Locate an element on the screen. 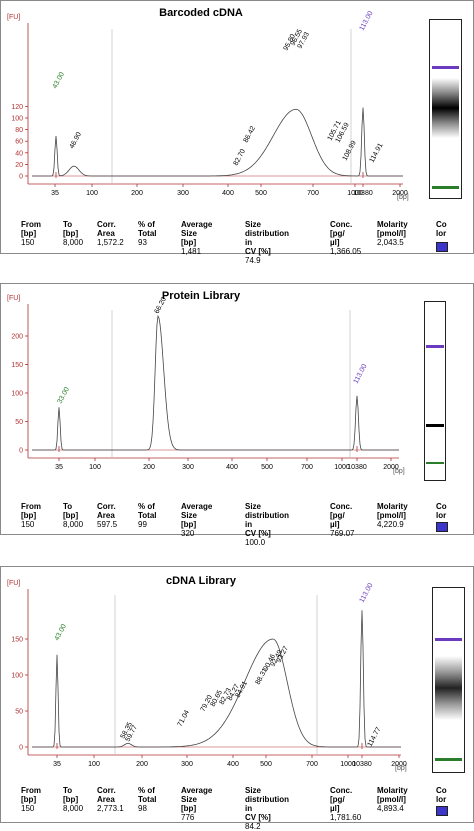 The image size is (474, 831). y-tick-label: 20 is located at coordinates (19, 165).